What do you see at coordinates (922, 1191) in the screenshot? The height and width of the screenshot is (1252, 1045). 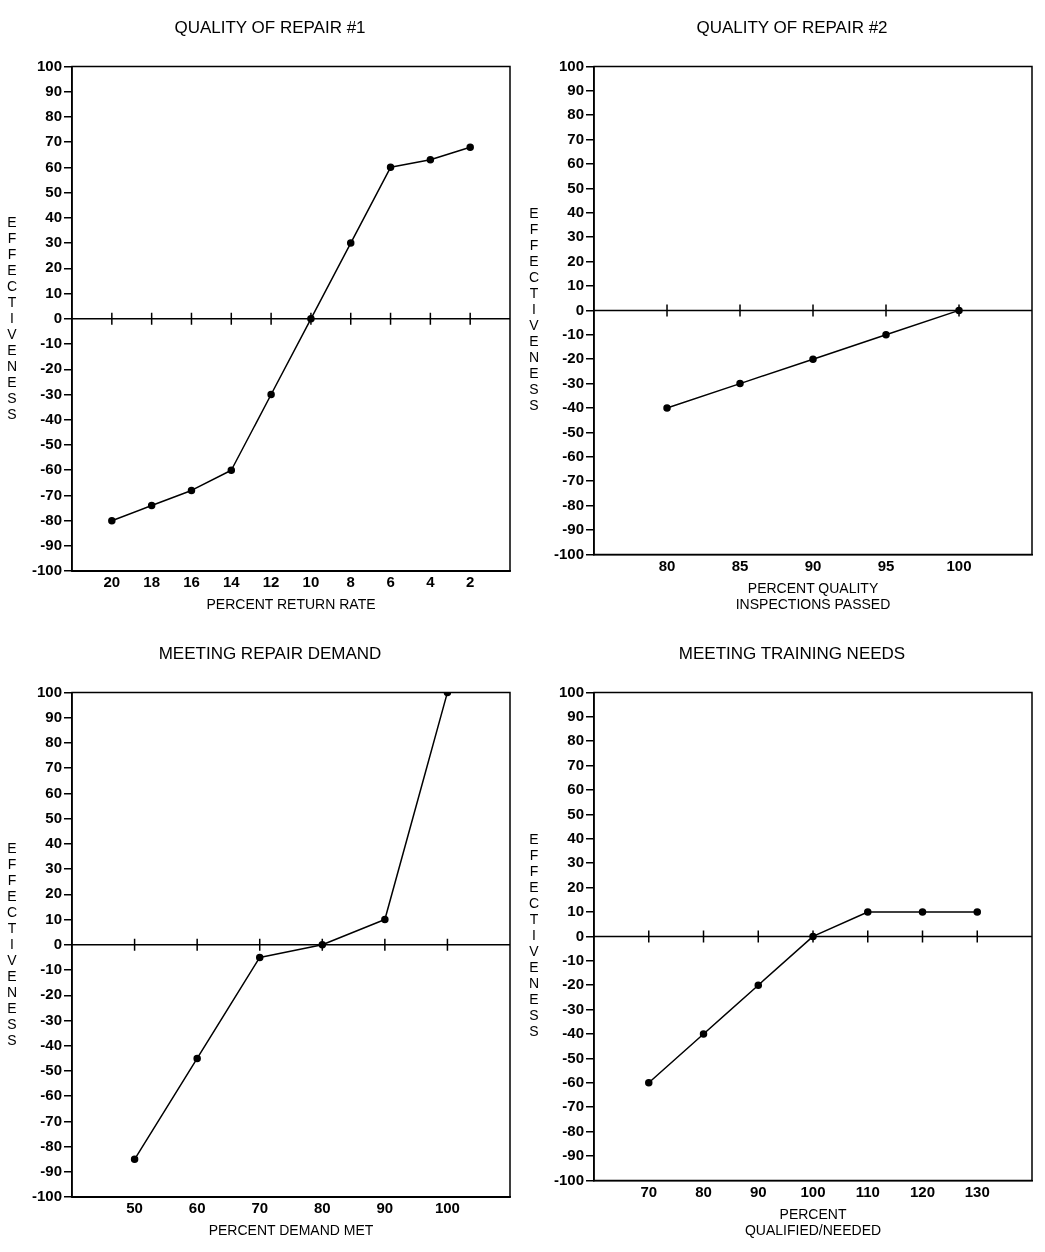 I see `x-tick-label: 120` at bounding box center [922, 1191].